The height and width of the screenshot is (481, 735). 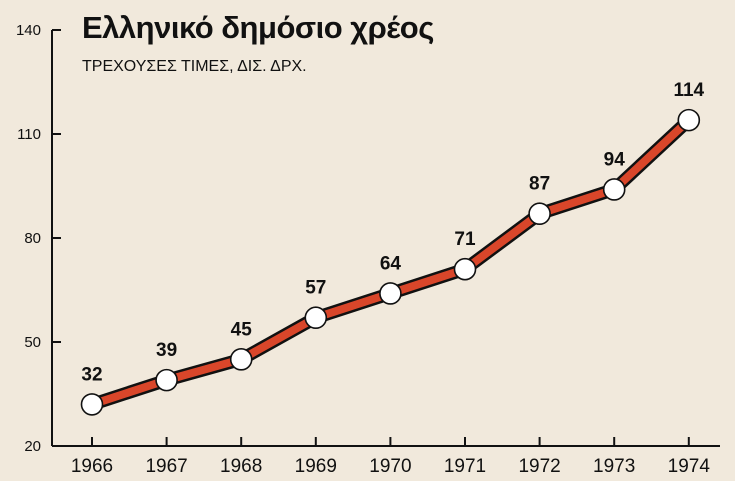 What do you see at coordinates (166, 350) in the screenshot?
I see `data-label: 39` at bounding box center [166, 350].